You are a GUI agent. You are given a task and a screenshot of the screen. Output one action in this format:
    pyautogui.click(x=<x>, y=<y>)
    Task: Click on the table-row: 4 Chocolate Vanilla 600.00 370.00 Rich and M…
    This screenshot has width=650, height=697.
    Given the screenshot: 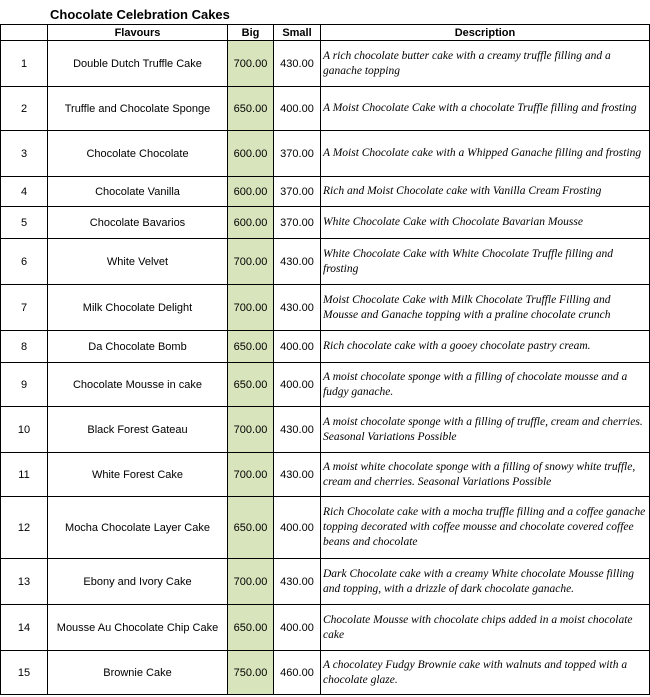 What is the action you would take?
    pyautogui.click(x=325, y=191)
    